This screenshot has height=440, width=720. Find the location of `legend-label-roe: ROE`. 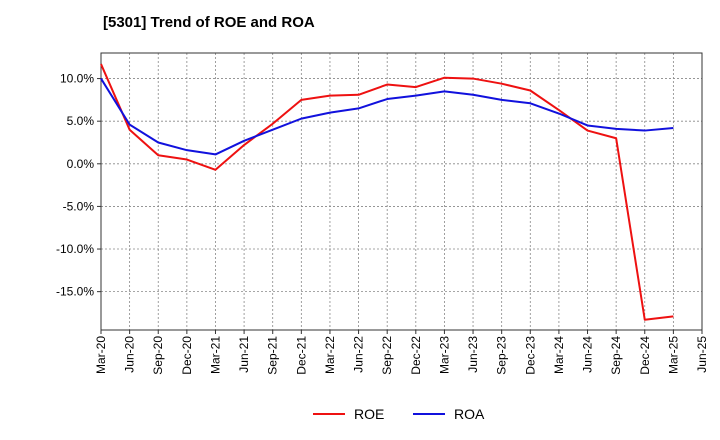

legend-label-roe: ROE is located at coordinates (369, 414).